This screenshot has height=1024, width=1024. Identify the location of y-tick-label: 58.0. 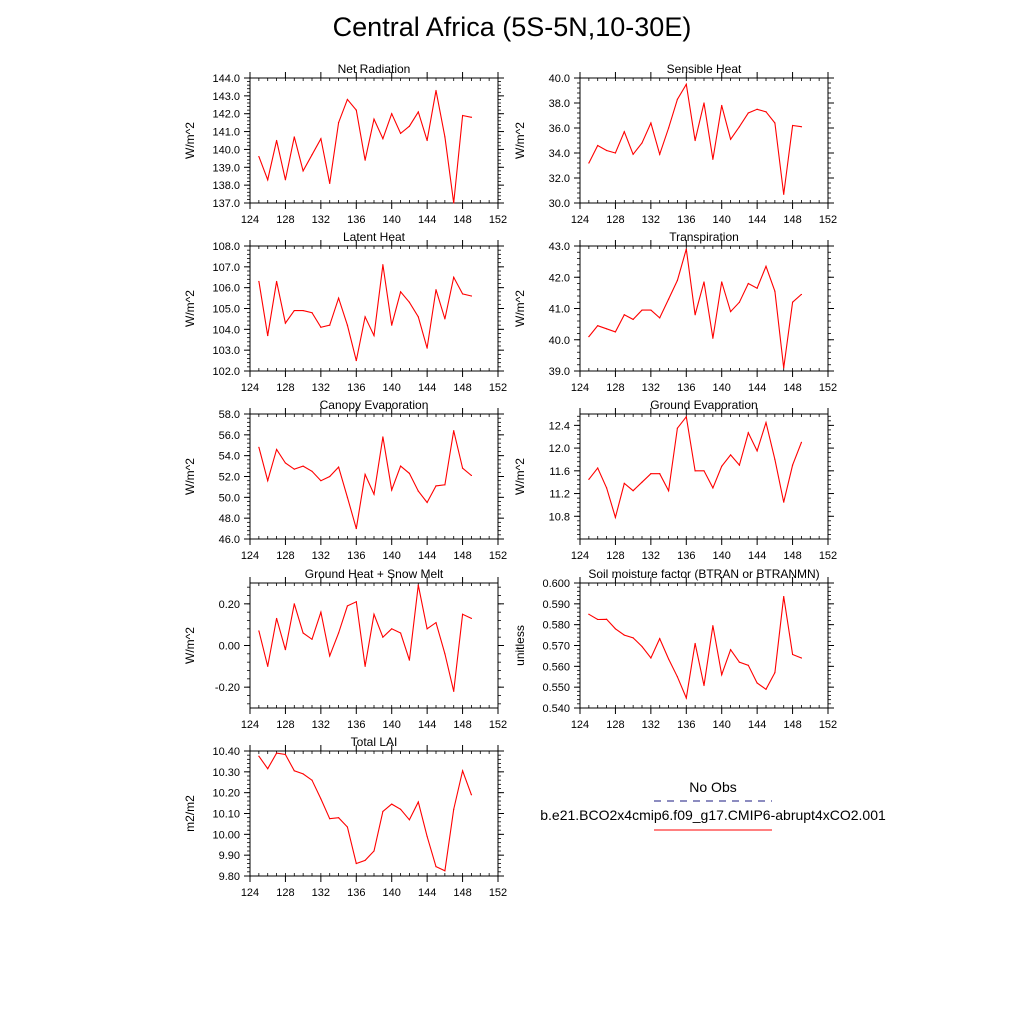
(229, 415).